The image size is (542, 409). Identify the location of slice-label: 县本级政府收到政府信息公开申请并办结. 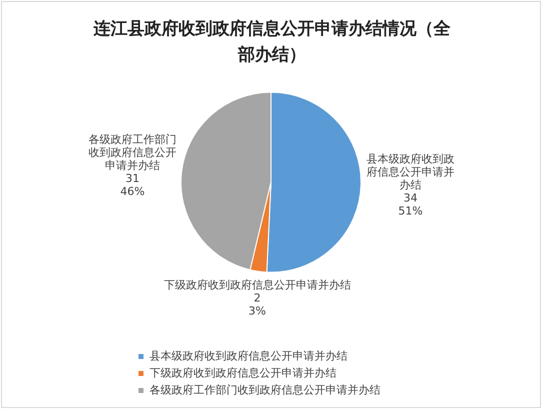
(410, 172).